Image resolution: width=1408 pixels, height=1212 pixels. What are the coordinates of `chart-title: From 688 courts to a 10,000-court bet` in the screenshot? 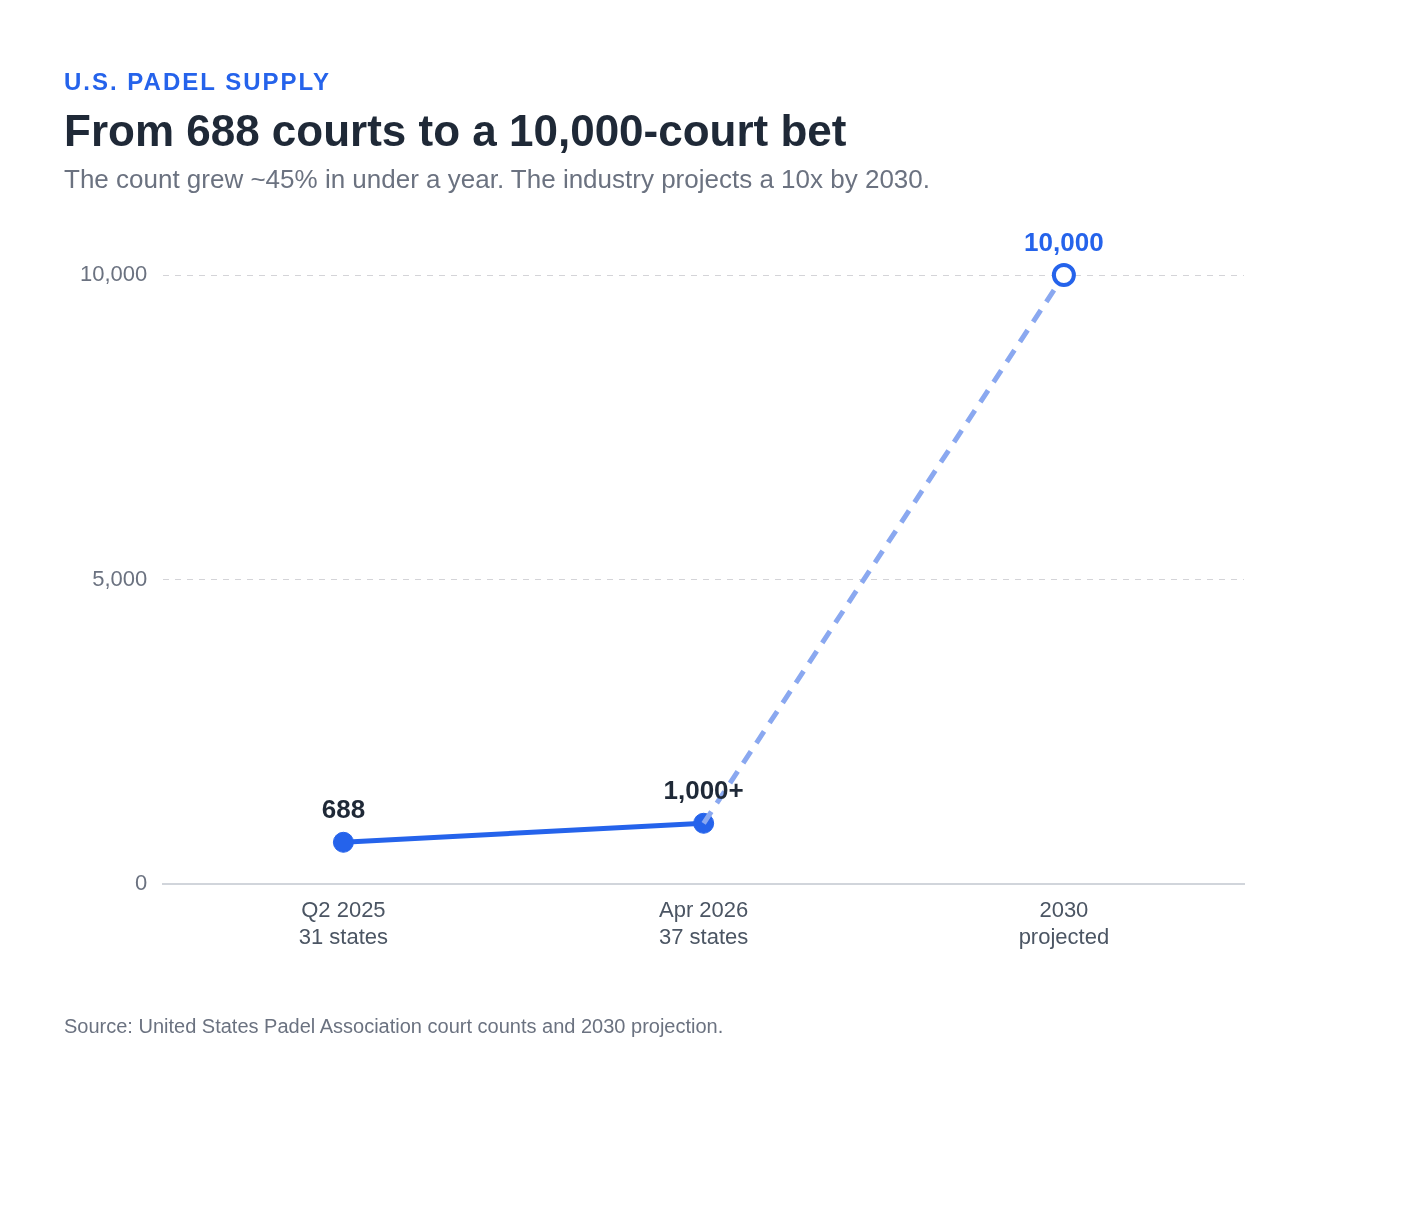 It's located at (456, 131).